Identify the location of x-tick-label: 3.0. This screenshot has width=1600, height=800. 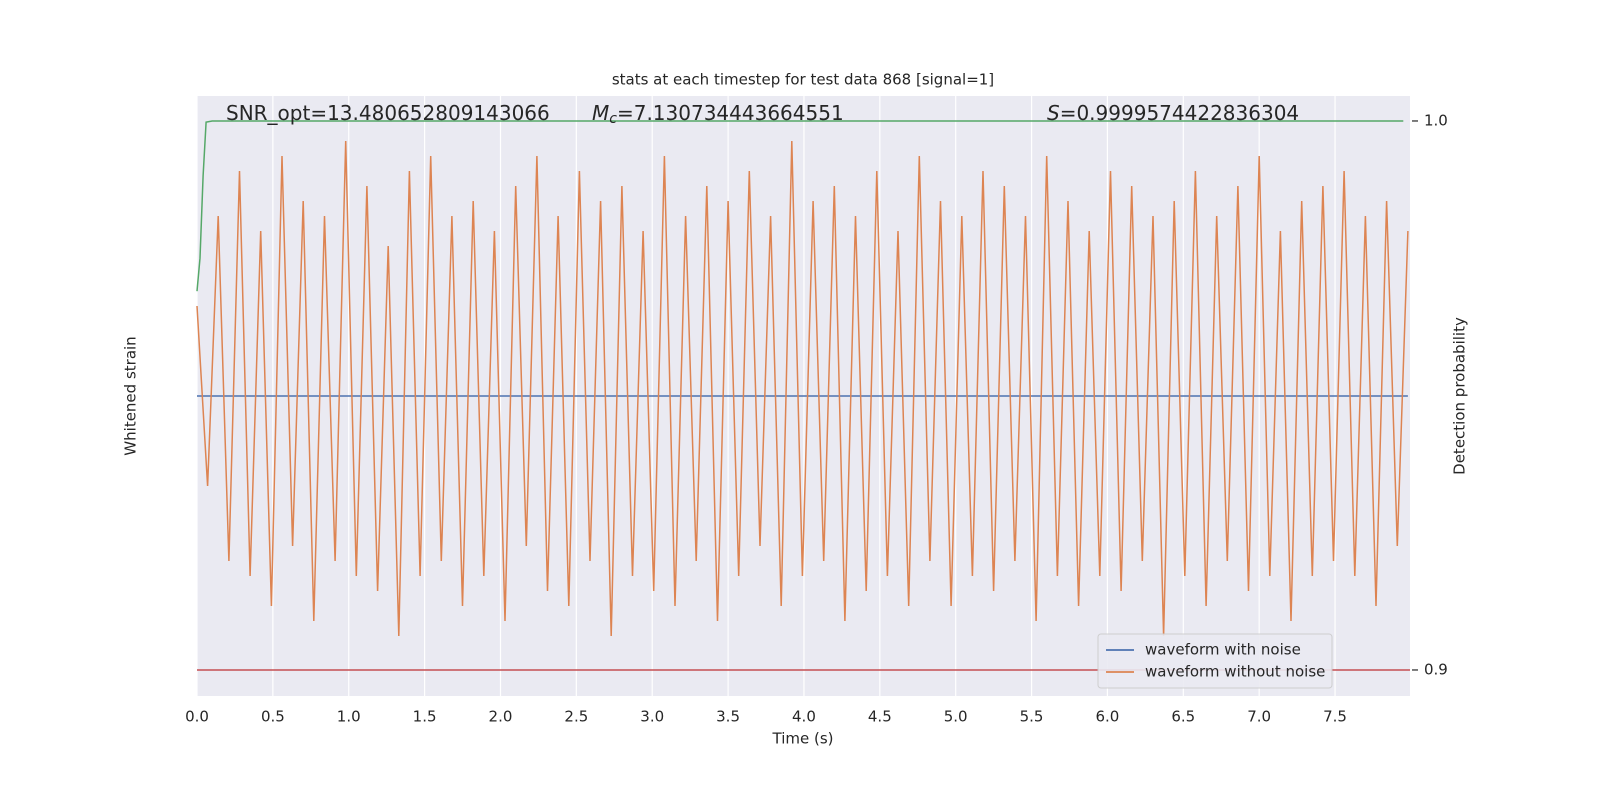
(652, 717).